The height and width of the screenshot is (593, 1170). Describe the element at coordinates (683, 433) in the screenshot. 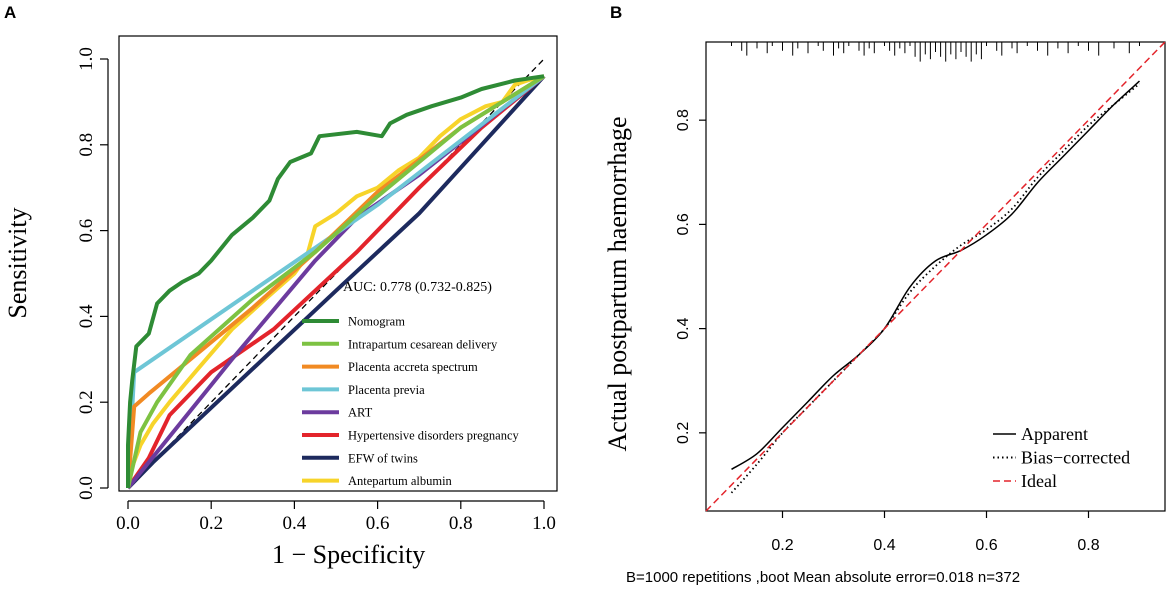

I see `panel-b-y-tick-label: 0.2` at that location.